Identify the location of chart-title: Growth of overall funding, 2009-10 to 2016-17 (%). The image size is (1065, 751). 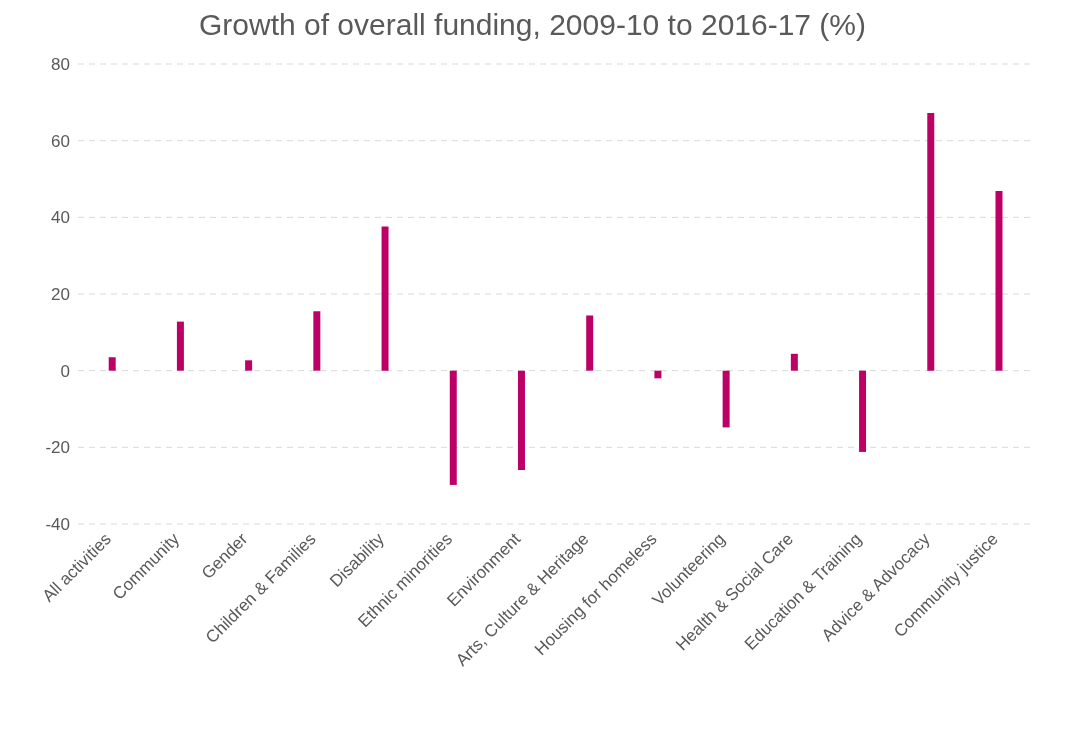
(532, 25).